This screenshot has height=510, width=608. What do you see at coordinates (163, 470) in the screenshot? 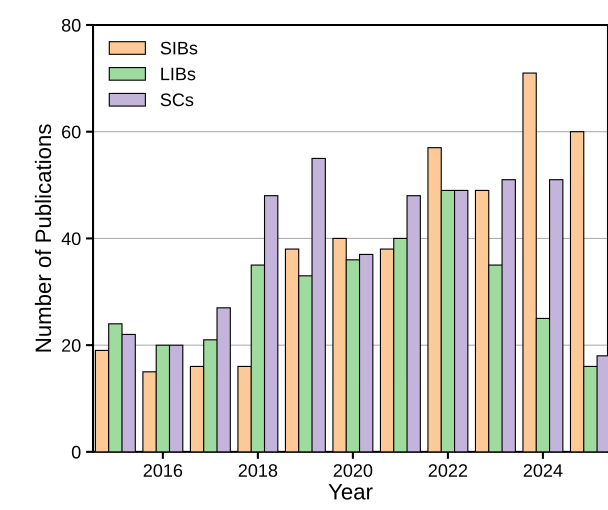
I see `x-tick-label: 2016` at bounding box center [163, 470].